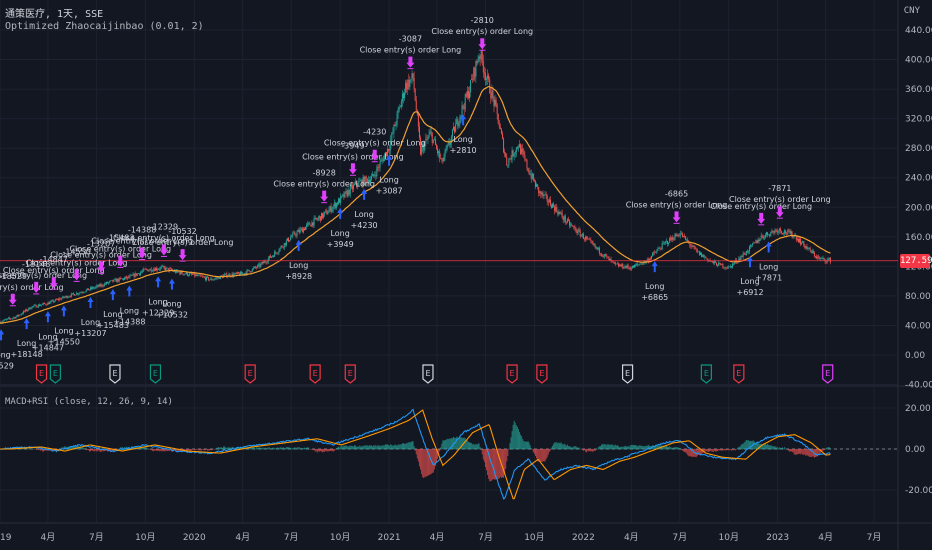 This screenshot has width=932, height=550. What do you see at coordinates (158, 312) in the screenshot?
I see `long-entry-value: +12329` at bounding box center [158, 312].